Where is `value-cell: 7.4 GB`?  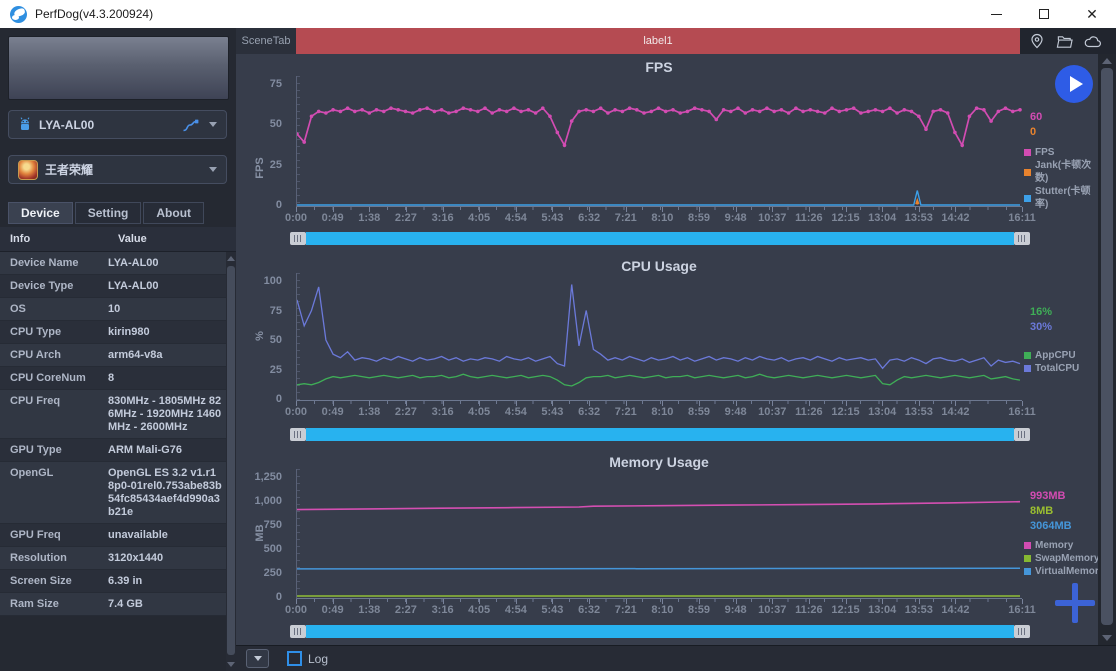
value-cell: 7.4 GB is located at coordinates (125, 604).